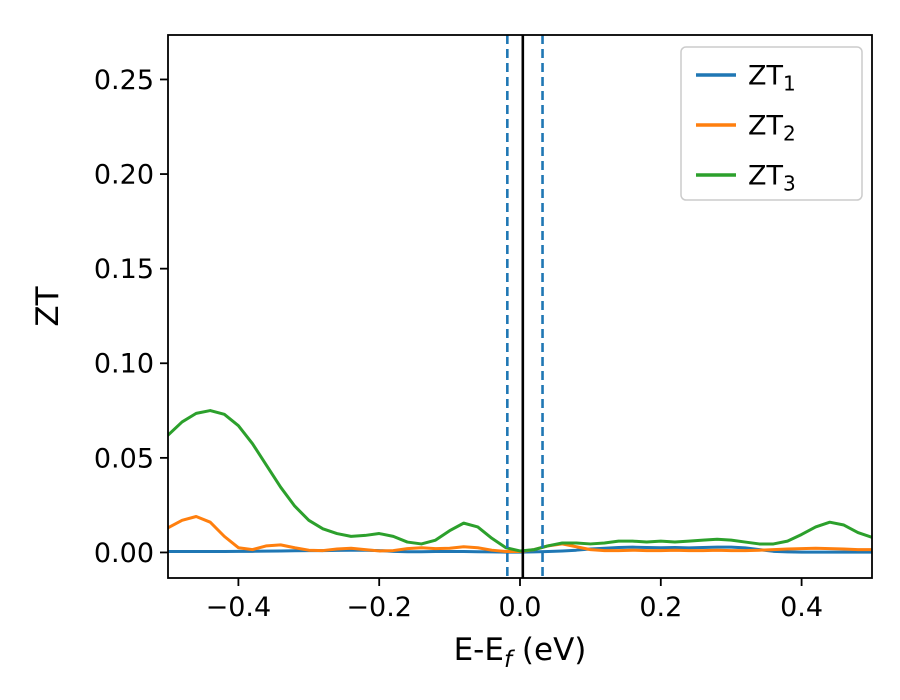 The height and width of the screenshot is (700, 900). I want to click on x-tick-label: 0.4, so click(801, 607).